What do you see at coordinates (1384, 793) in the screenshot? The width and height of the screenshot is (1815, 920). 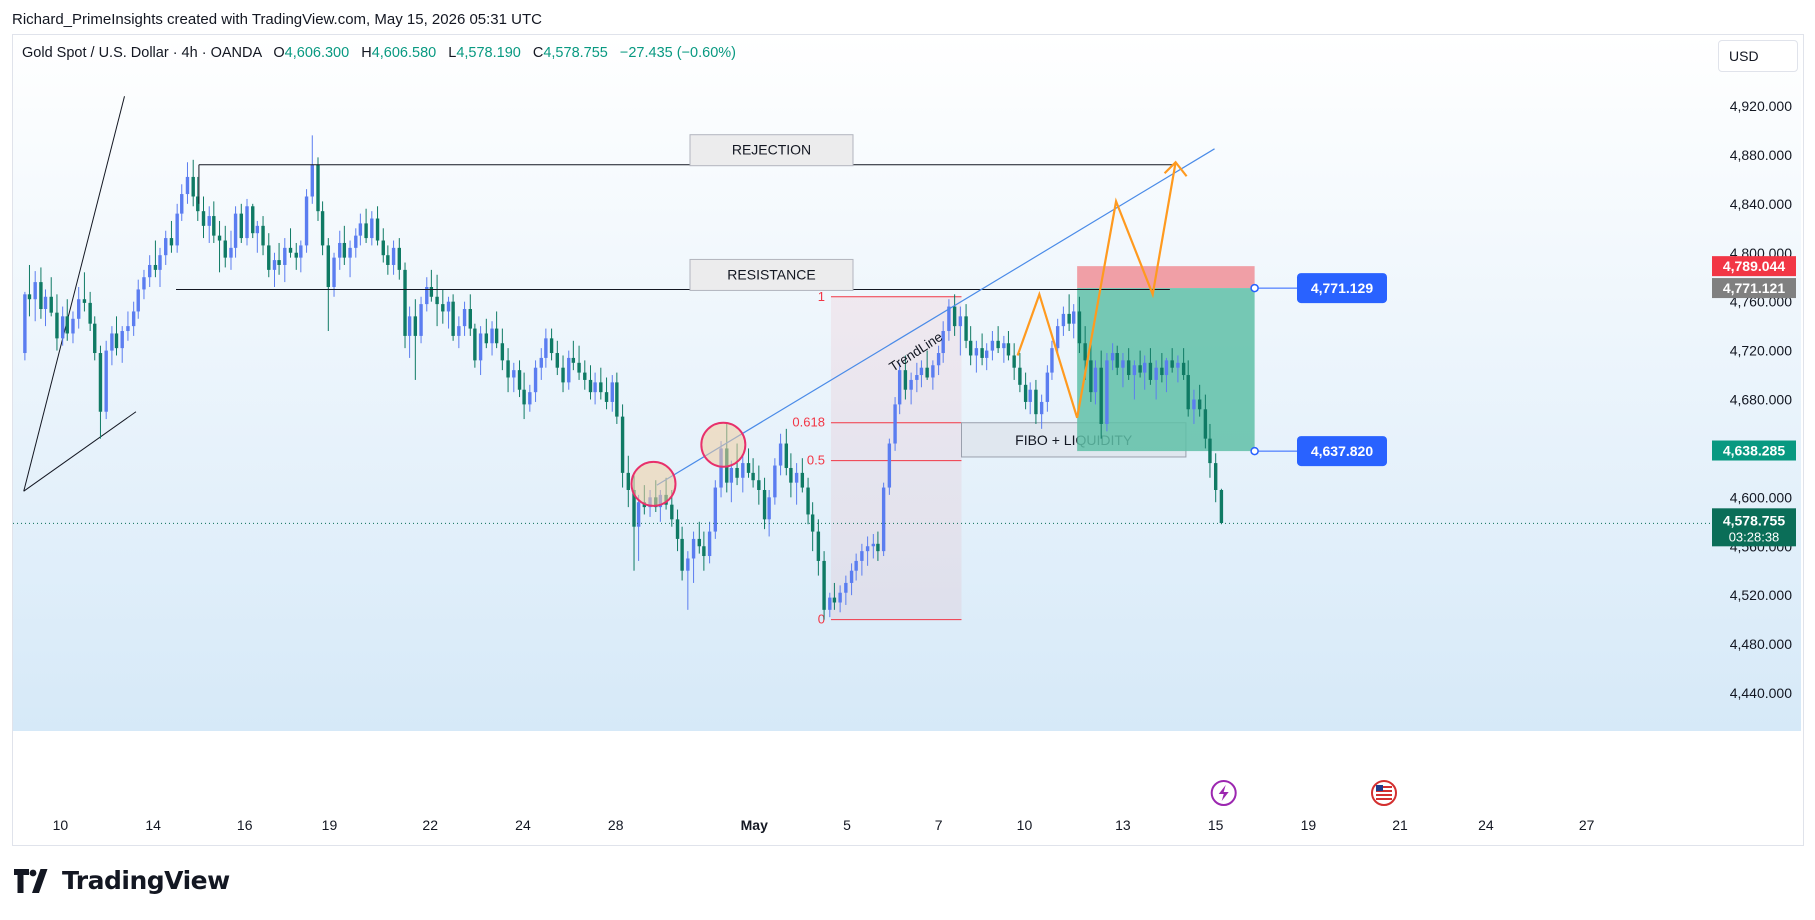 I see `us-flag-icon` at bounding box center [1384, 793].